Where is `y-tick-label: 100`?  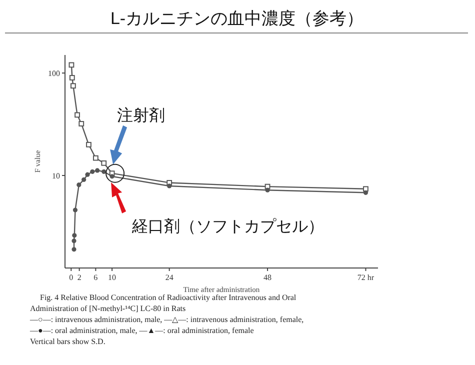 y-tick-label: 100 is located at coordinates (54, 73).